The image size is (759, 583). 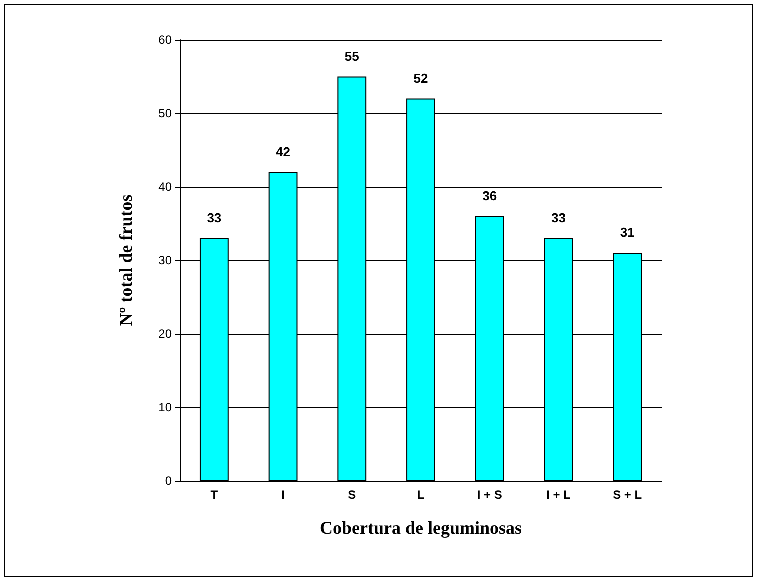 I want to click on x-axis-title: Cobertura de leguminosas, so click(x=421, y=528).